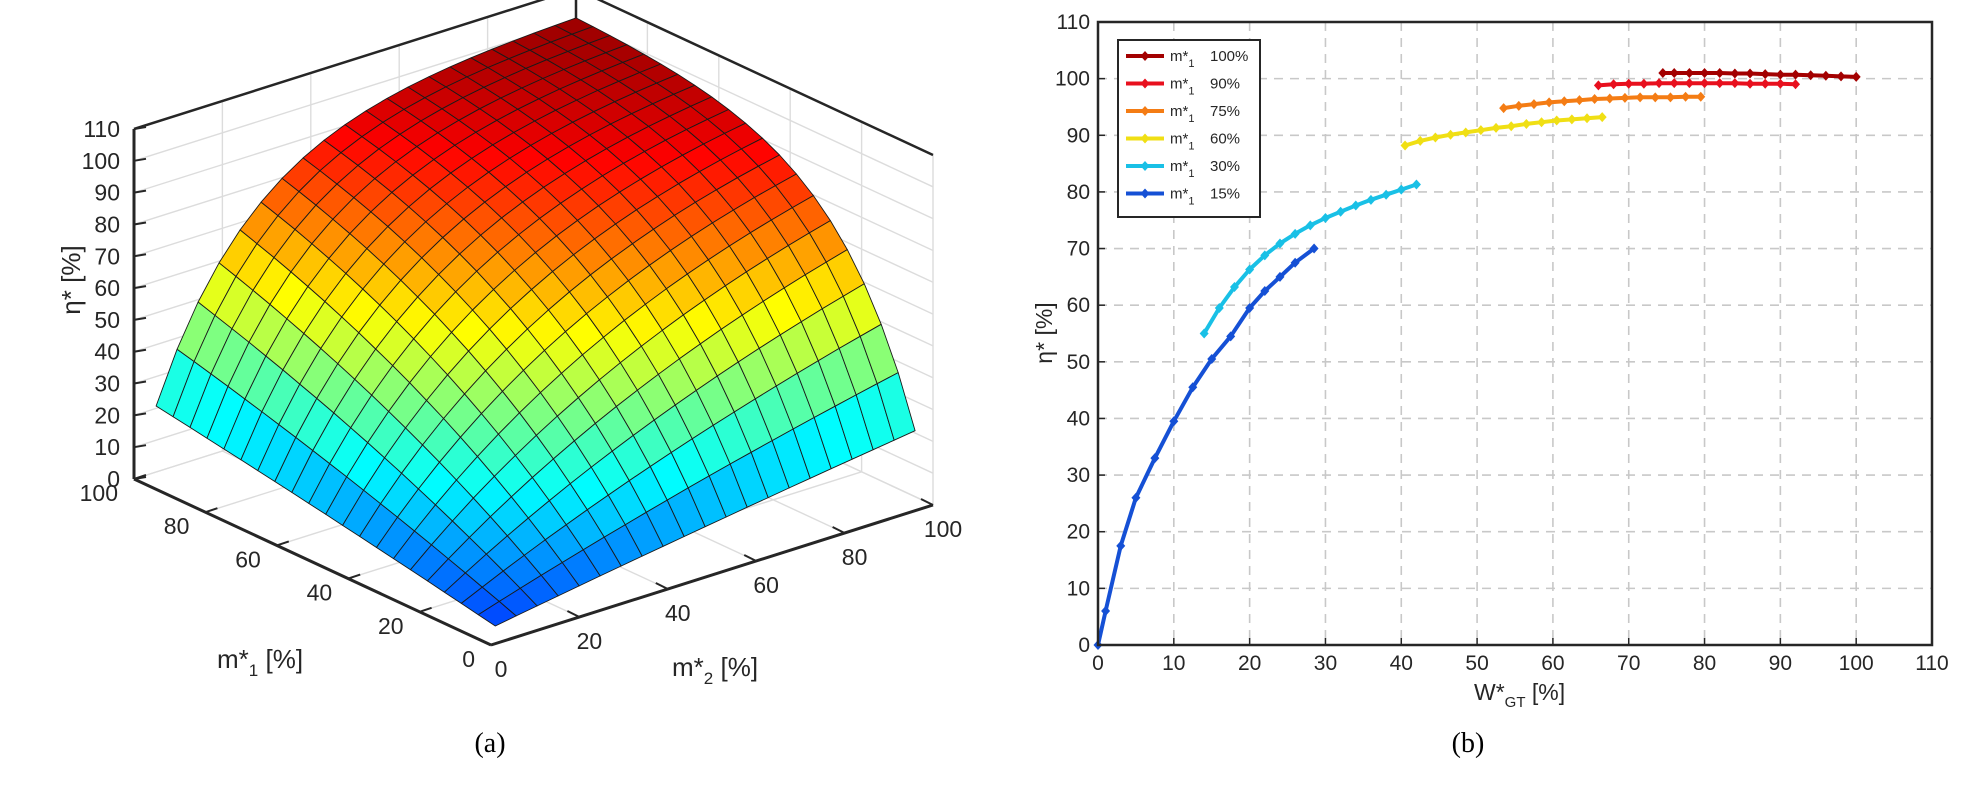  Describe the element at coordinates (107, 415) in the screenshot. I see `z-tick-label: 20` at that location.